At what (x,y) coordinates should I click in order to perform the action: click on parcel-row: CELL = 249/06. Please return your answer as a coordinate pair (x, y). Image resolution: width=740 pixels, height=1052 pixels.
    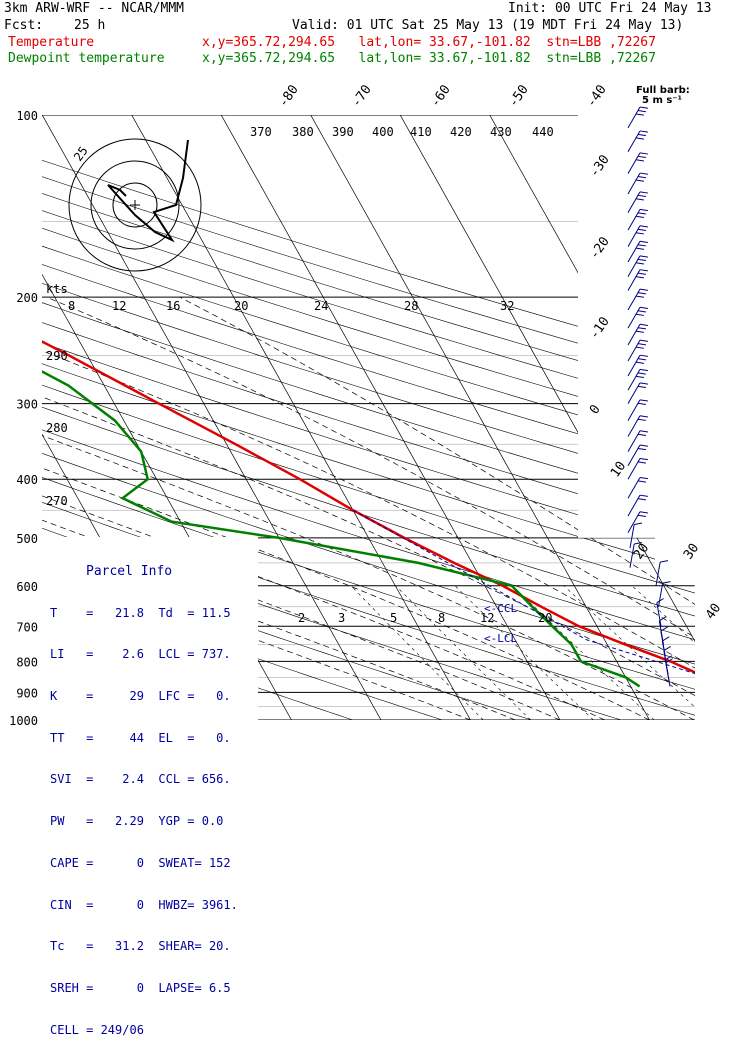
    Looking at the image, I should click on (150, 1031).